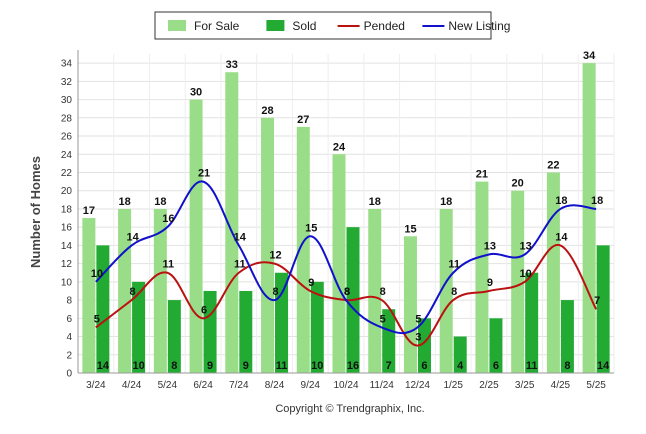  What do you see at coordinates (174, 366) in the screenshot?
I see `label-sold: 8` at bounding box center [174, 366].